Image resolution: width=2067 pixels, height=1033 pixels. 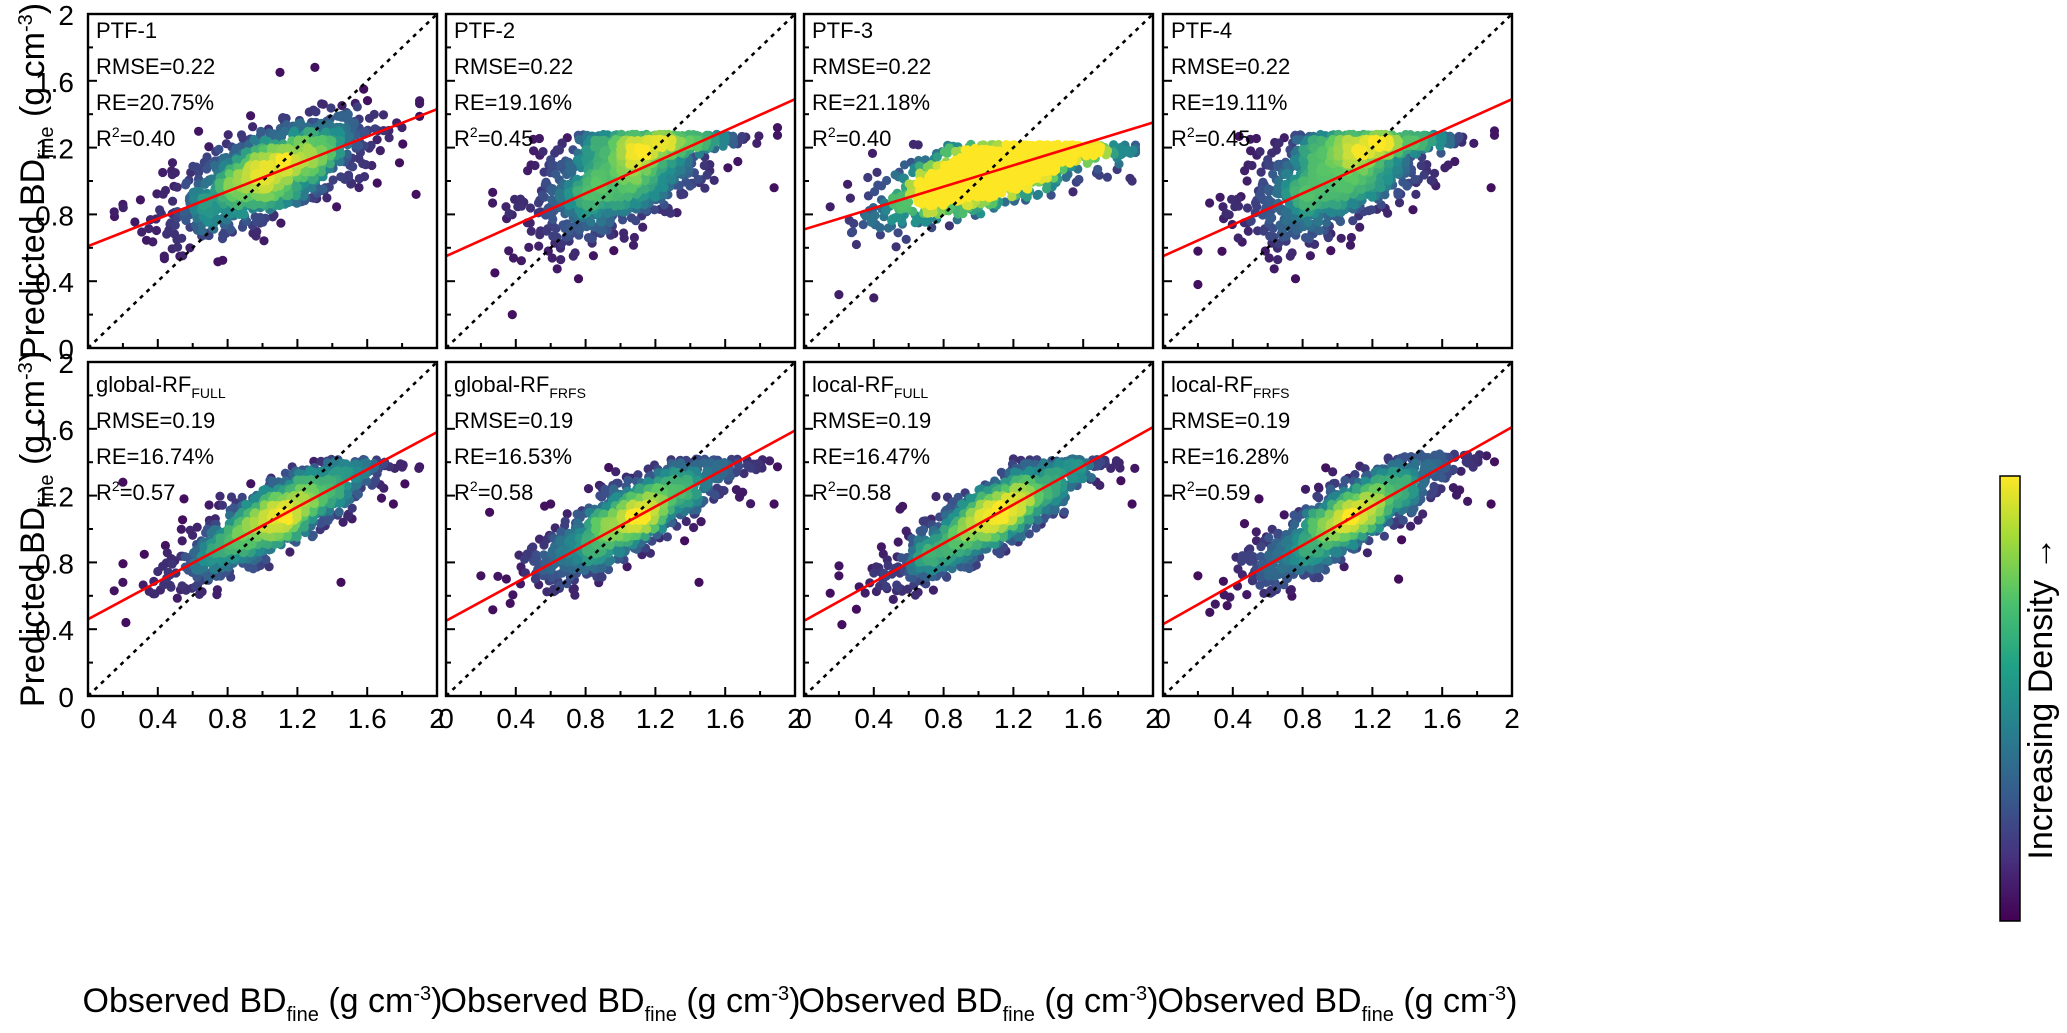 What do you see at coordinates (66, 349) in the screenshot?
I see `y-tick-label: 0` at bounding box center [66, 349].